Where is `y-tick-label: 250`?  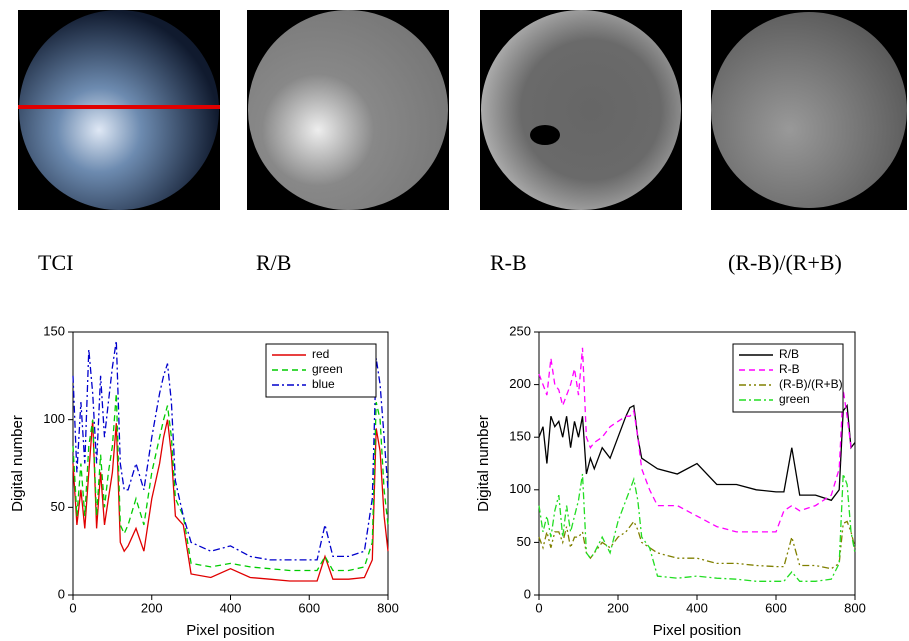
y-tick-label: 250 is located at coordinates (520, 330).